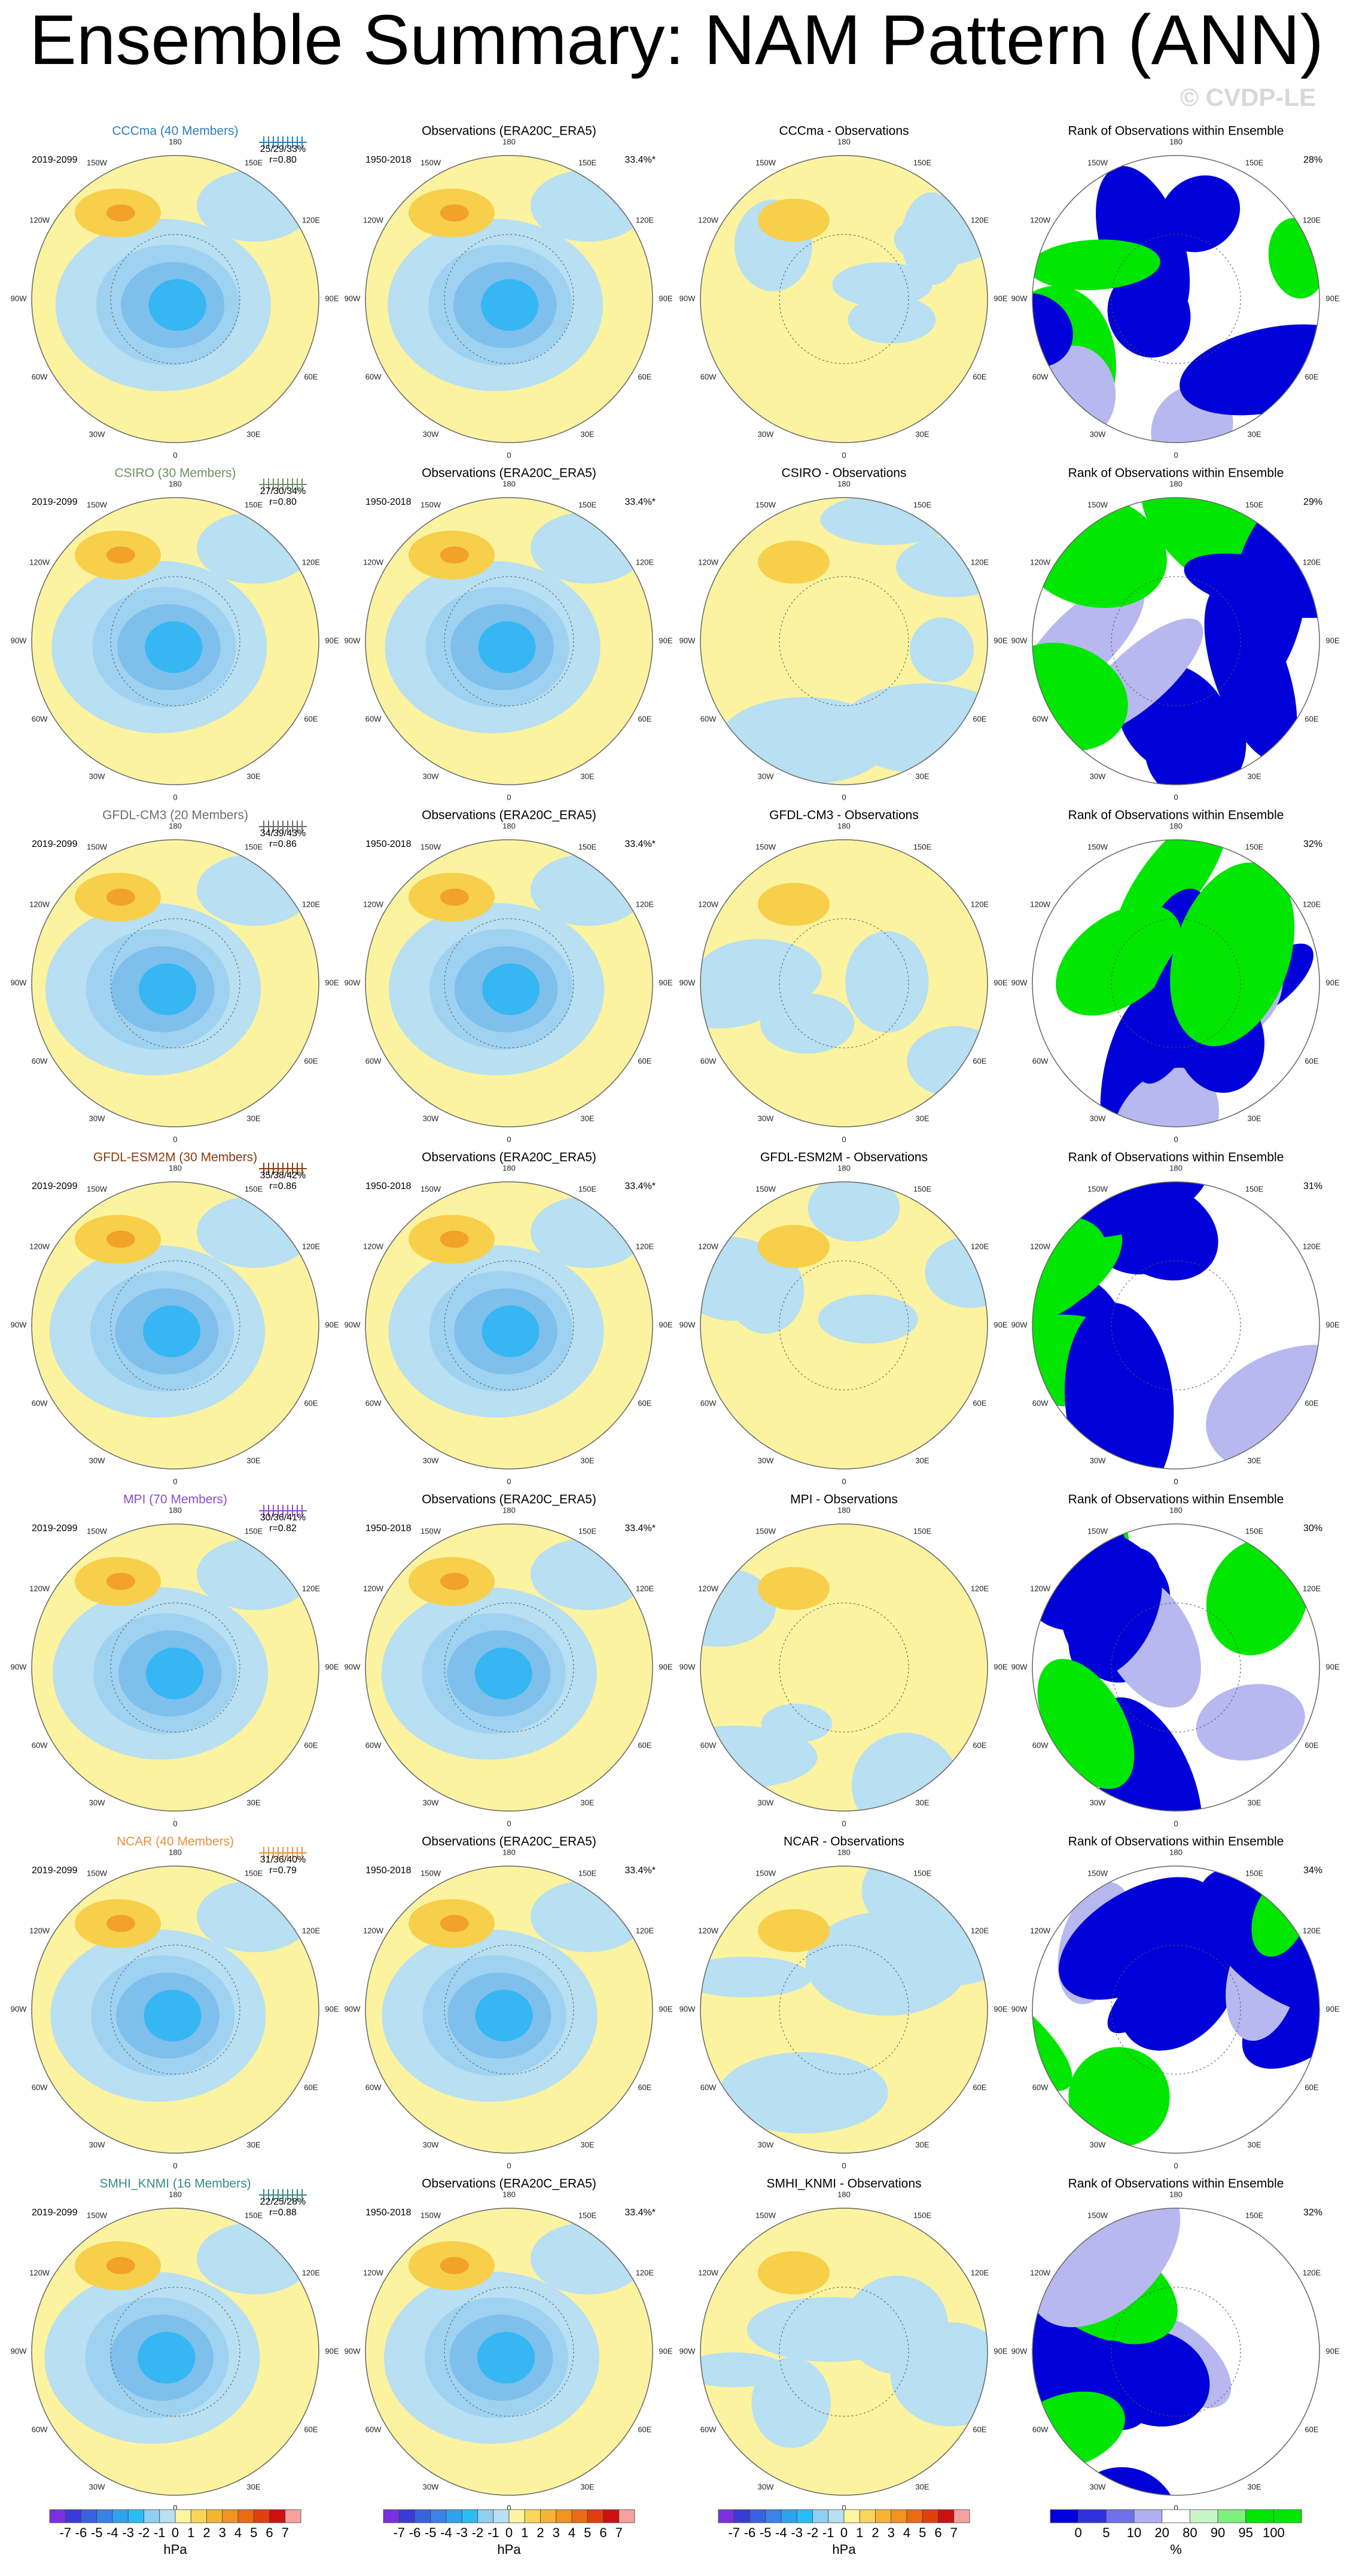 This screenshot has height=2576, width=1353. Describe the element at coordinates (175, 131) in the screenshot. I see `model-title: CCCma (40 Members)` at that location.